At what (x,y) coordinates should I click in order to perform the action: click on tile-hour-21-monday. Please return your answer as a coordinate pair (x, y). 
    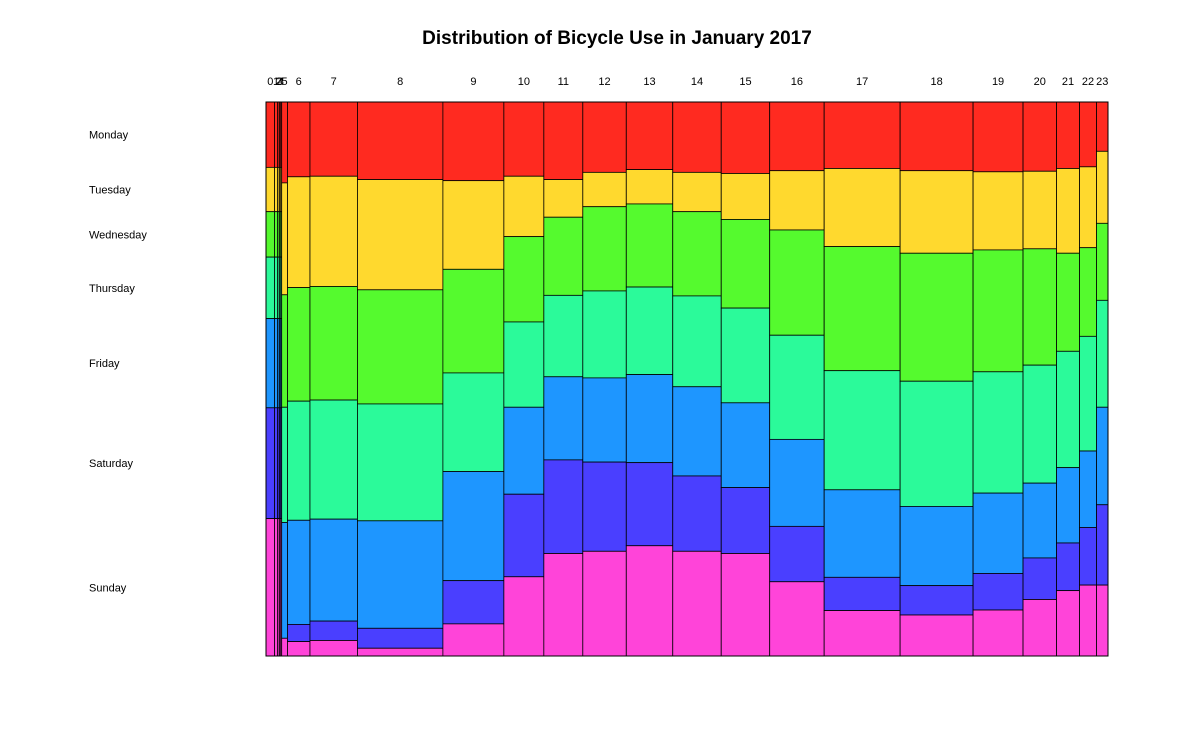
    Looking at the image, I should click on (1068, 135).